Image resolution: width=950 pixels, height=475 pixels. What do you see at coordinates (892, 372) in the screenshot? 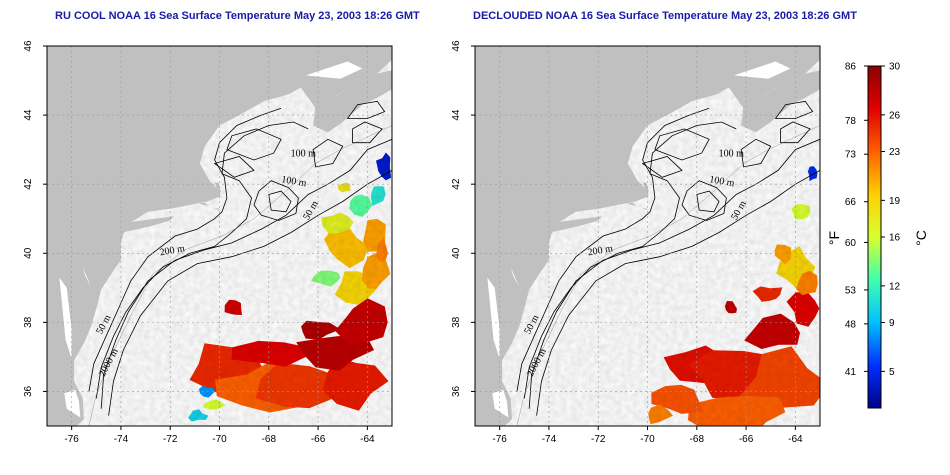
I see `celsius-tick-label: 5` at bounding box center [892, 372].